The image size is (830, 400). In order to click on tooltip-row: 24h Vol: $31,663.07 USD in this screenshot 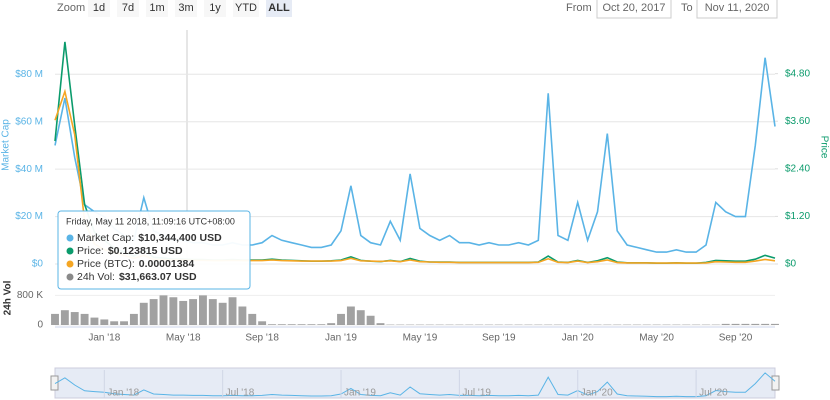, I will do `click(137, 277)`.